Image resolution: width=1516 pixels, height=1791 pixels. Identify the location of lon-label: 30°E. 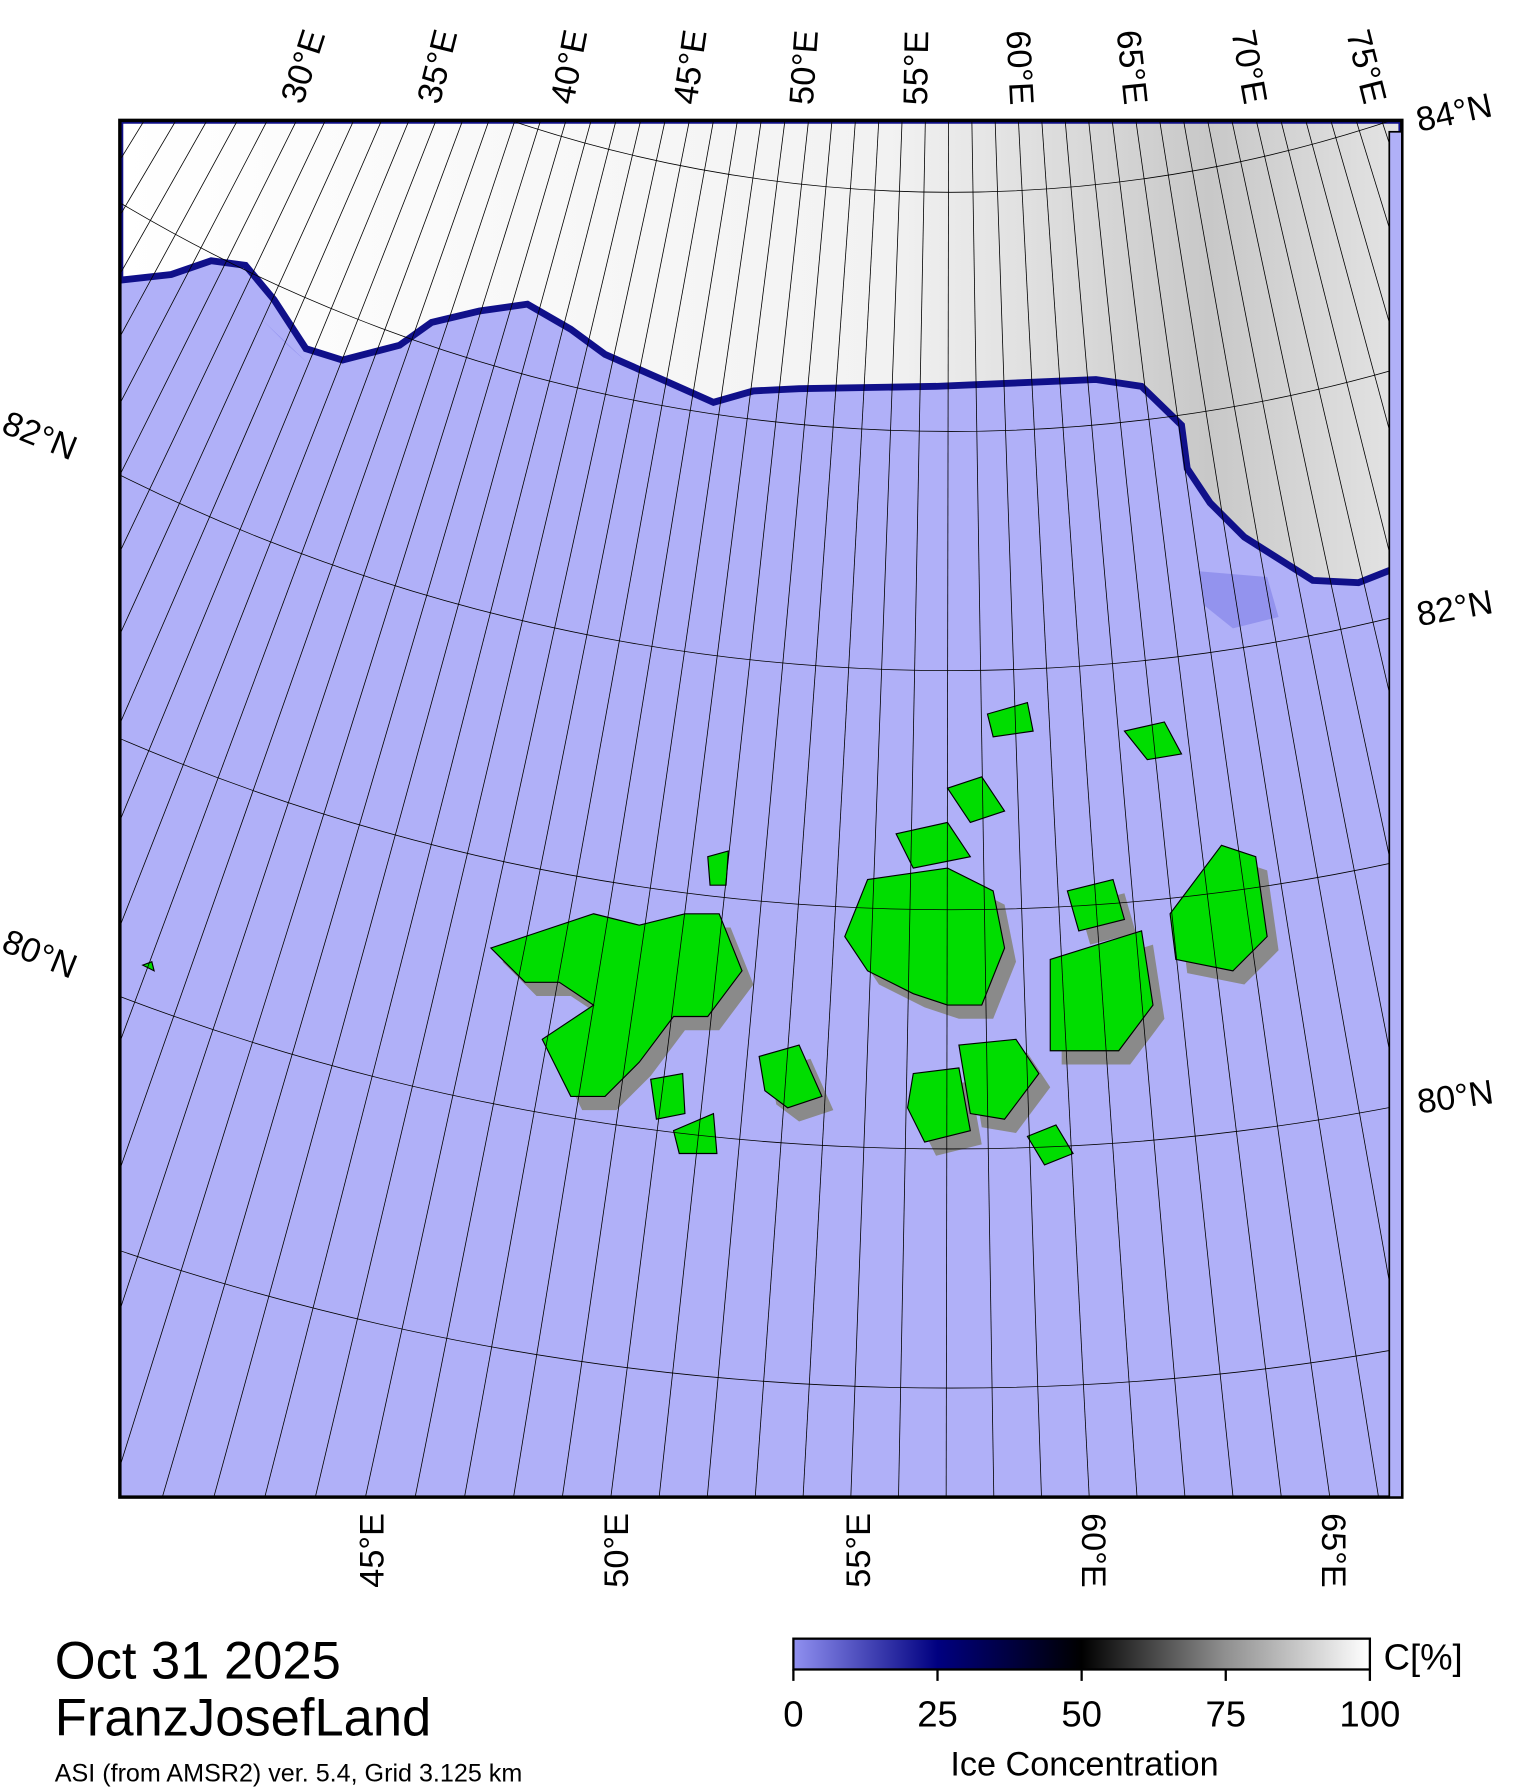
(303, 66).